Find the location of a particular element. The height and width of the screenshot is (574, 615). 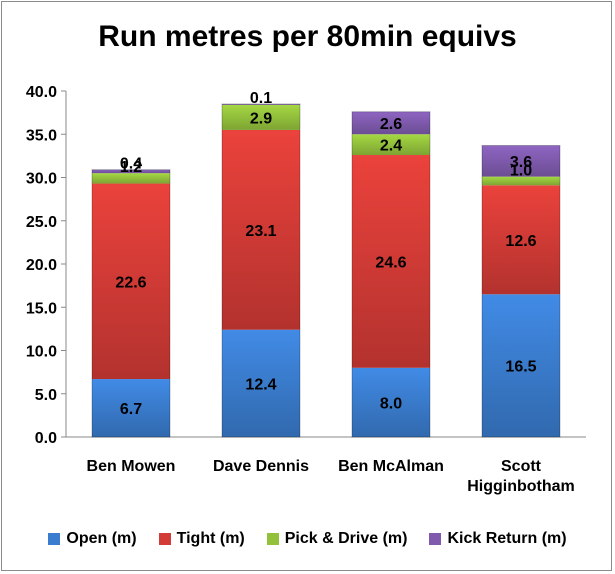

y-tick-label: 20.0 is located at coordinates (41, 265).